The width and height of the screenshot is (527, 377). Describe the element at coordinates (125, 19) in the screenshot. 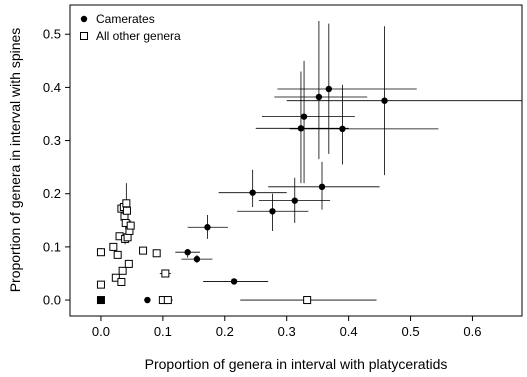

I see `legend-label-camerates: Camerates` at that location.